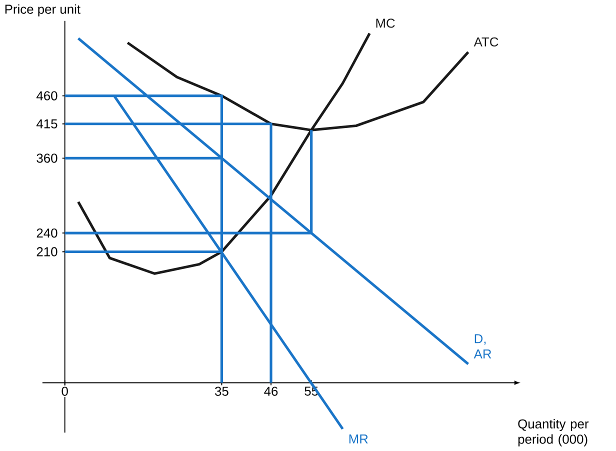 This screenshot has width=616, height=451. Describe the element at coordinates (47, 233) in the screenshot. I see `y-tick-label: 240` at that location.